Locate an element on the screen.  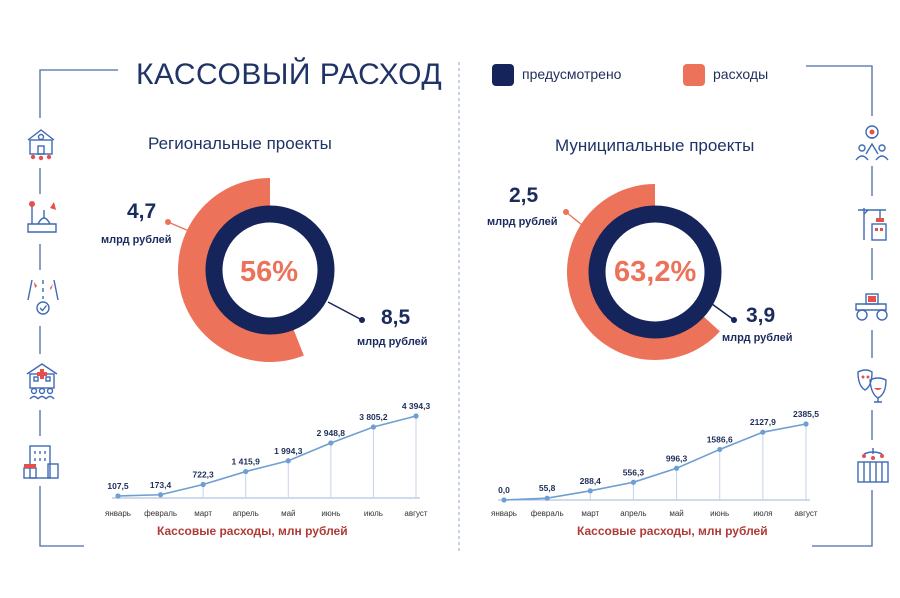
regional-spent-unit: млрд рублей is located at coordinates (136, 240).